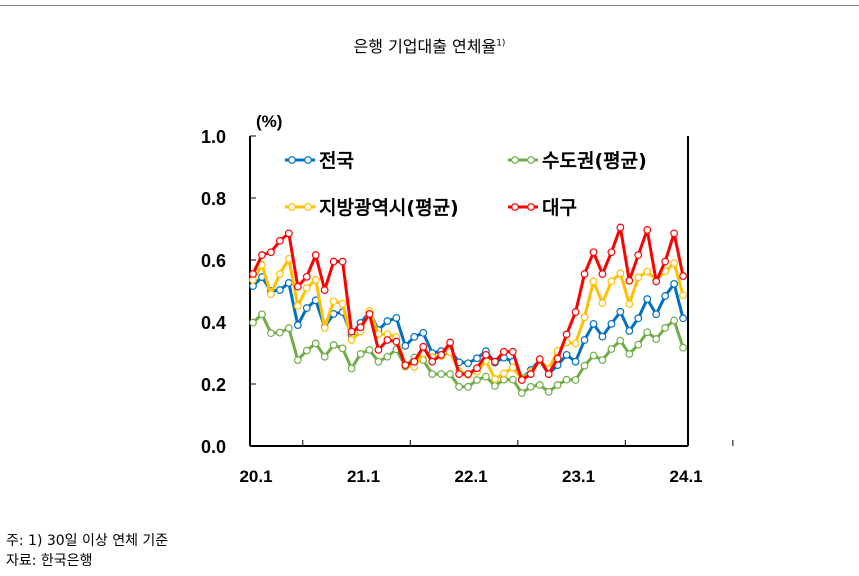  Describe the element at coordinates (429, 45) in the screenshot. I see `chart-title: 은행 기업대출 연체율1)` at that location.